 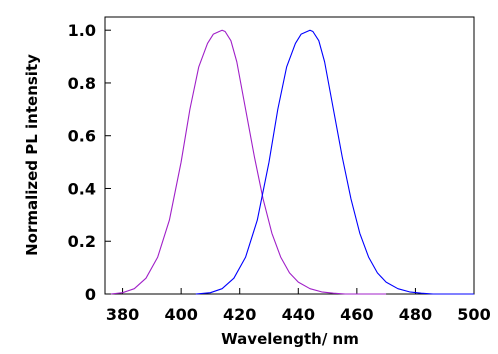 What do you see at coordinates (180, 314) in the screenshot?
I see `x-tick-label: 400` at bounding box center [180, 314].